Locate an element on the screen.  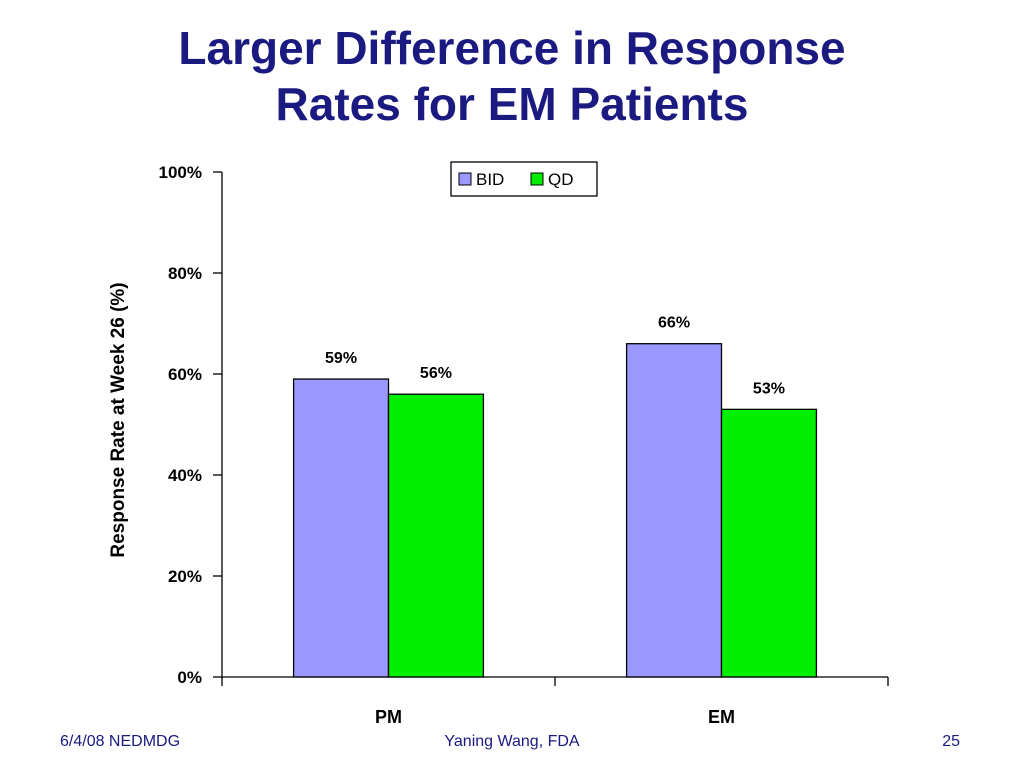
y-tick-label: 40% is located at coordinates (185, 475).